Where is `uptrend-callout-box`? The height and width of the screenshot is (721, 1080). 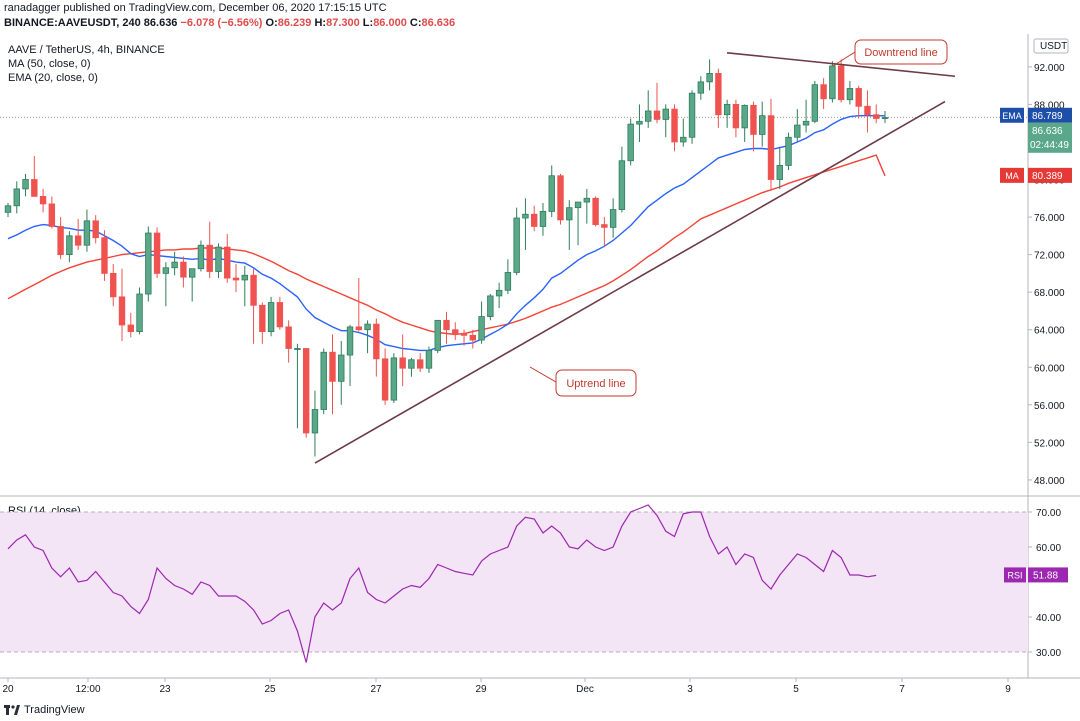
uptrend-callout-box is located at coordinates (596, 383).